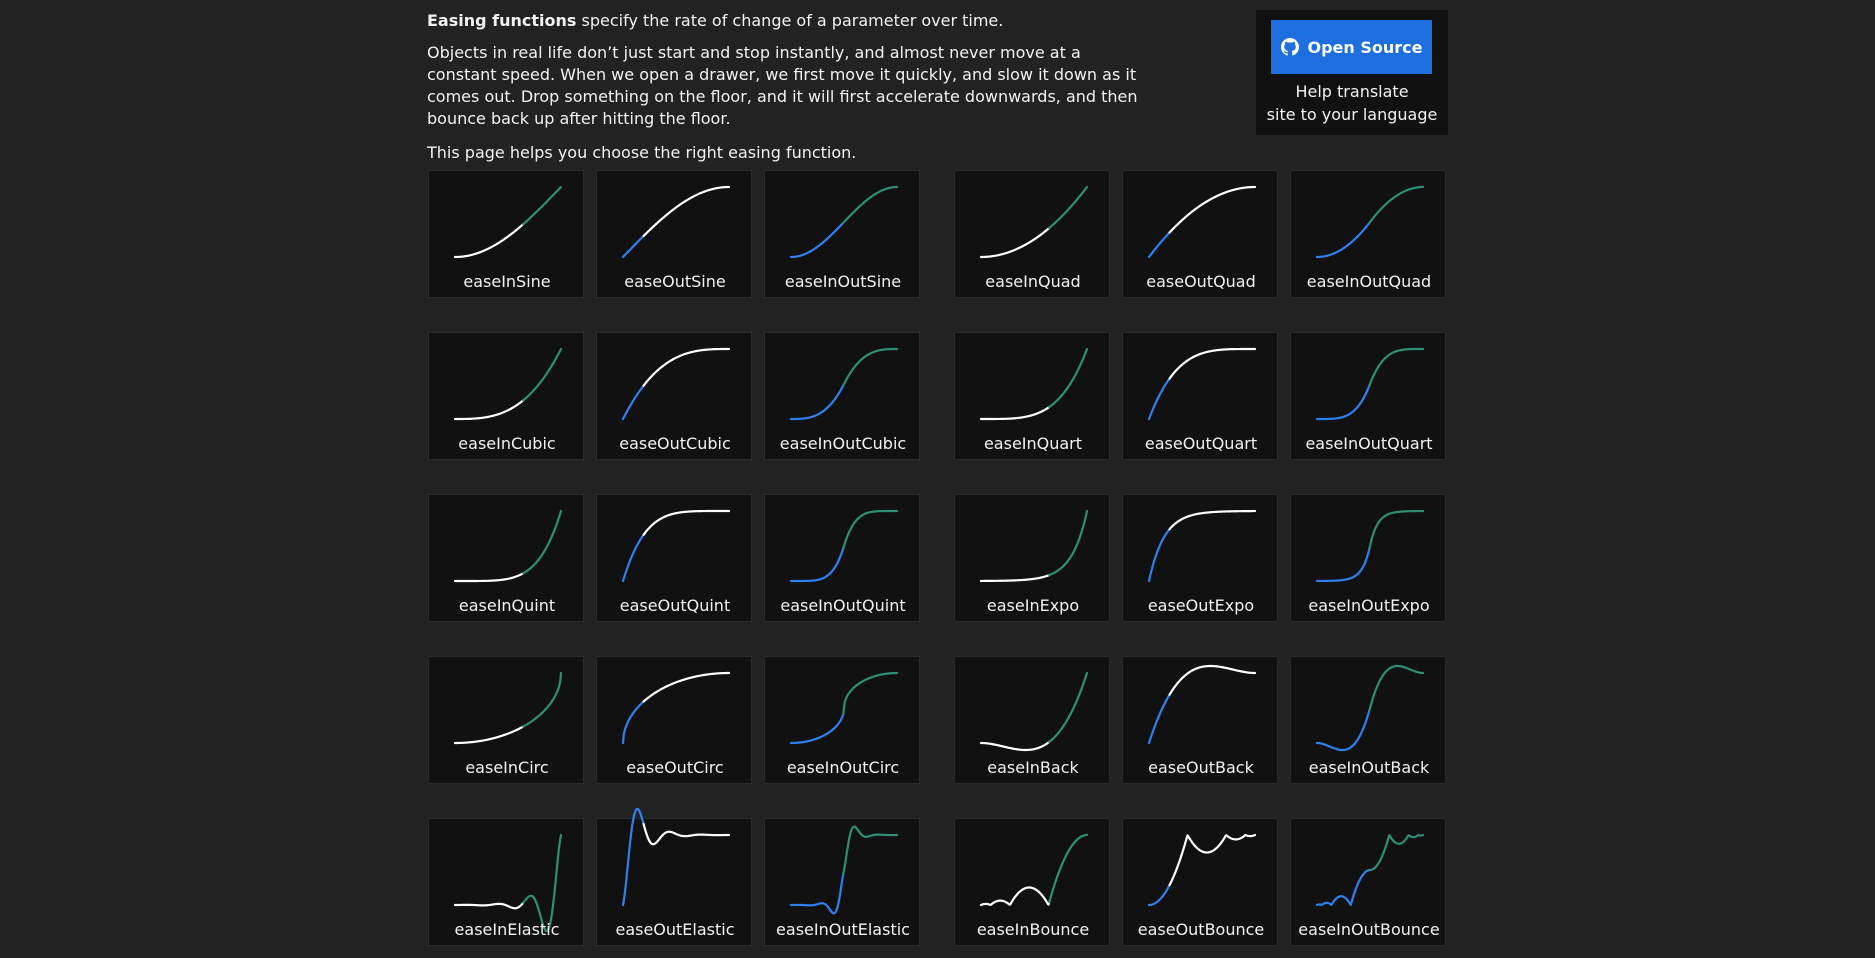 This screenshot has height=958, width=1875. I want to click on easing-card-easeOutQuad: easeOutQuad, so click(1200, 234).